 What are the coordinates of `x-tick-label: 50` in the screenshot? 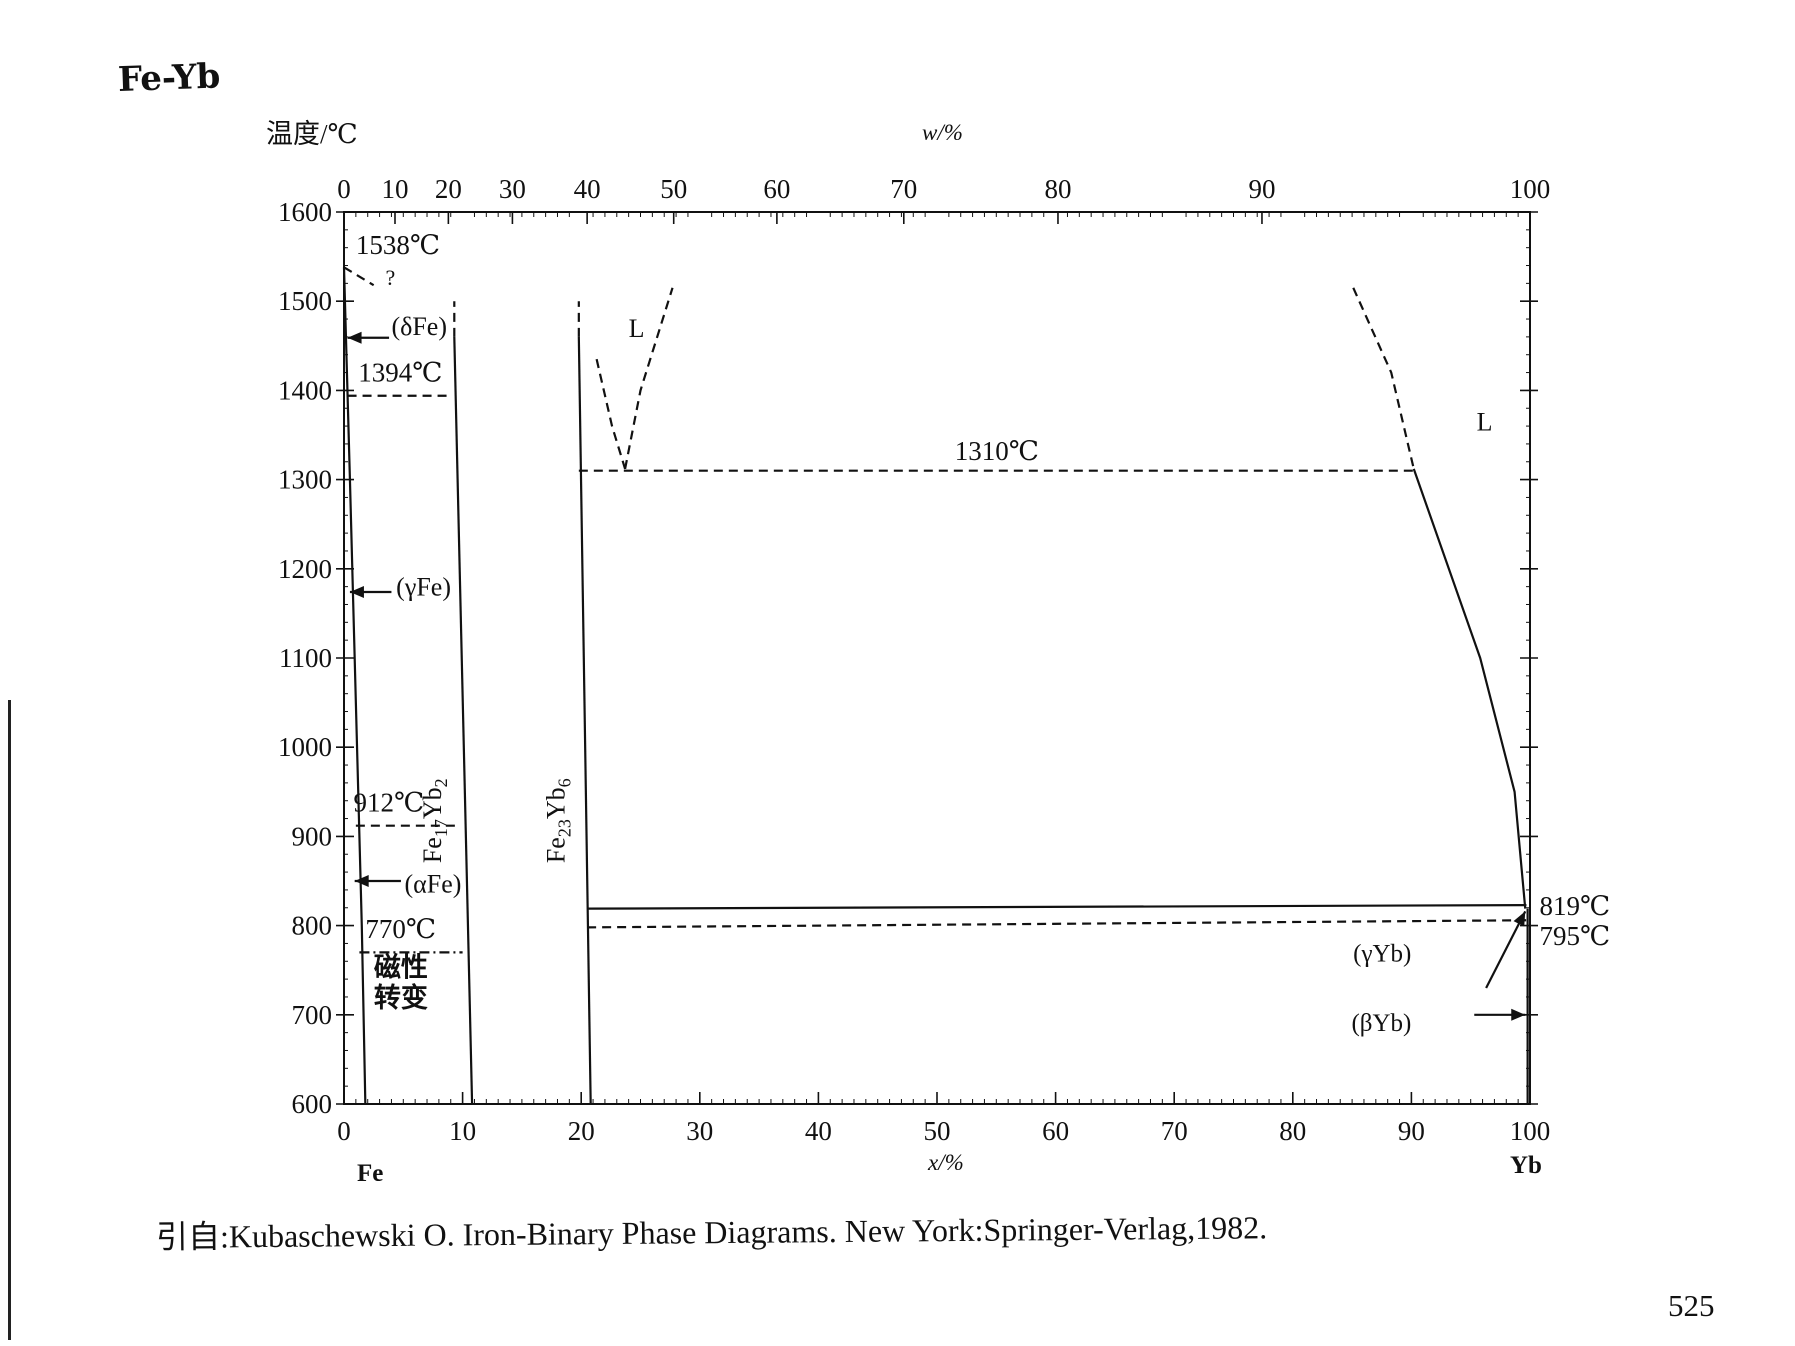 It's located at (937, 1131).